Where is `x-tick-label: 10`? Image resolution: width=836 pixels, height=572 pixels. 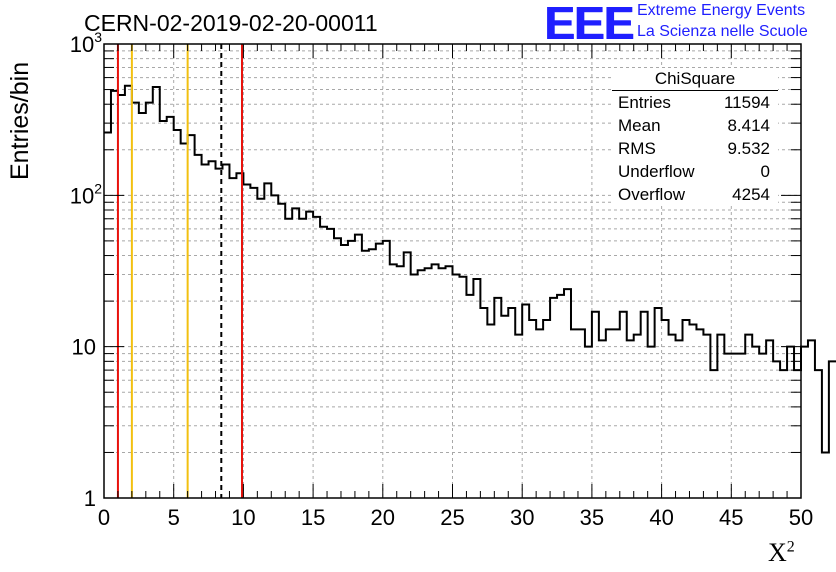 x-tick-label: 10 is located at coordinates (243, 517).